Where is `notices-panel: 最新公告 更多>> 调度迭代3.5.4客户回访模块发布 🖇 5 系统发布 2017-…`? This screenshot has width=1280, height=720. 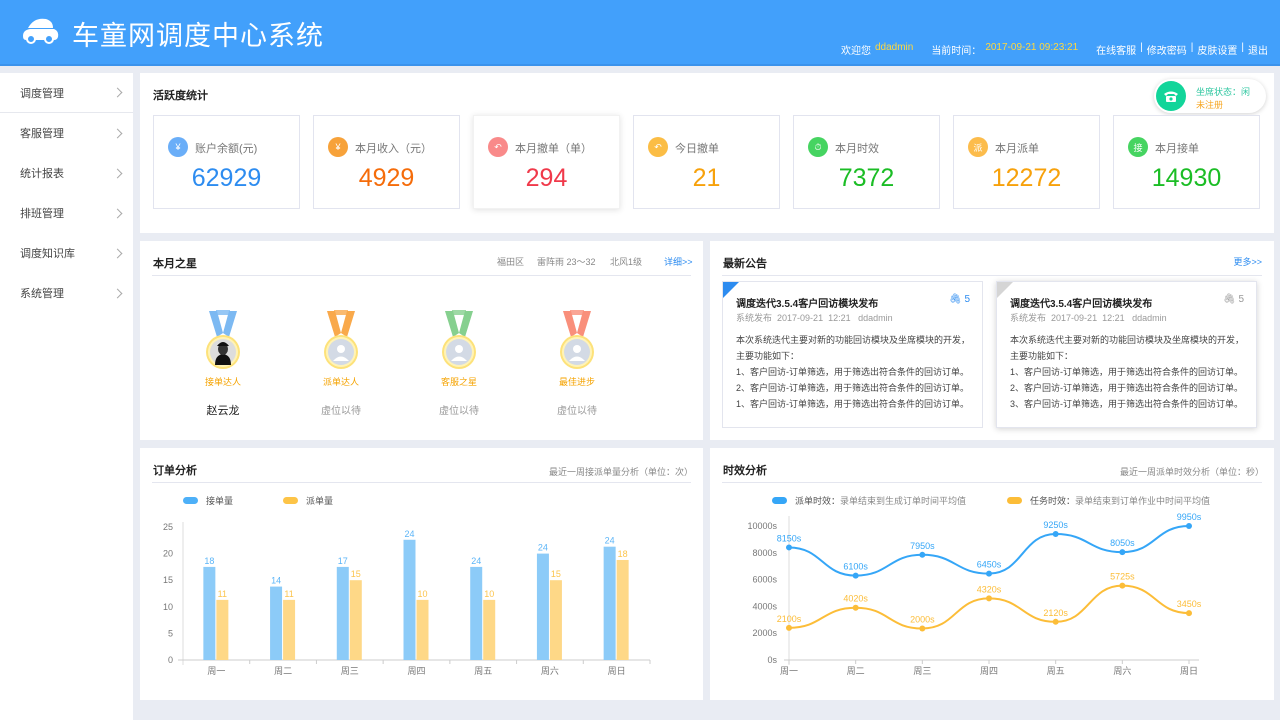 notices-panel: 最新公告 更多>> 调度迭代3.5.4客户回访模块发布 🖇 5 系统发布 2017-… is located at coordinates (992, 340).